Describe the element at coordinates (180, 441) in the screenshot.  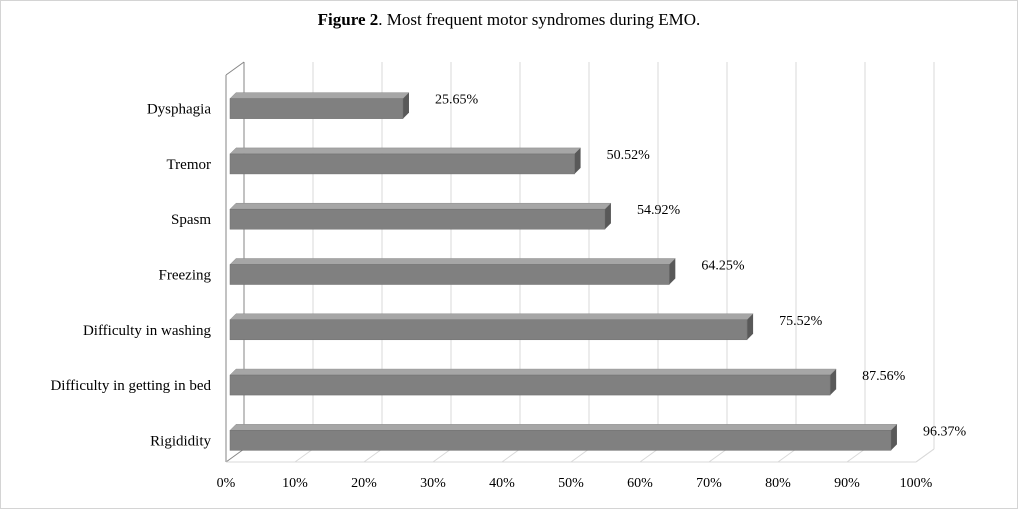
I see `category-label: Rigididity` at that location.